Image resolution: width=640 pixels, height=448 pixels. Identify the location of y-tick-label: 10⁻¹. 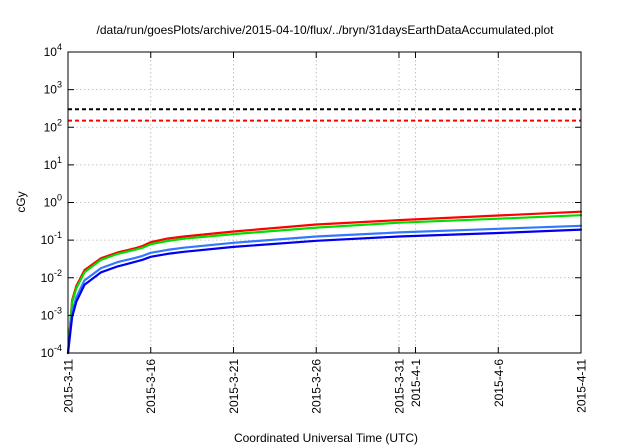
(51, 238).